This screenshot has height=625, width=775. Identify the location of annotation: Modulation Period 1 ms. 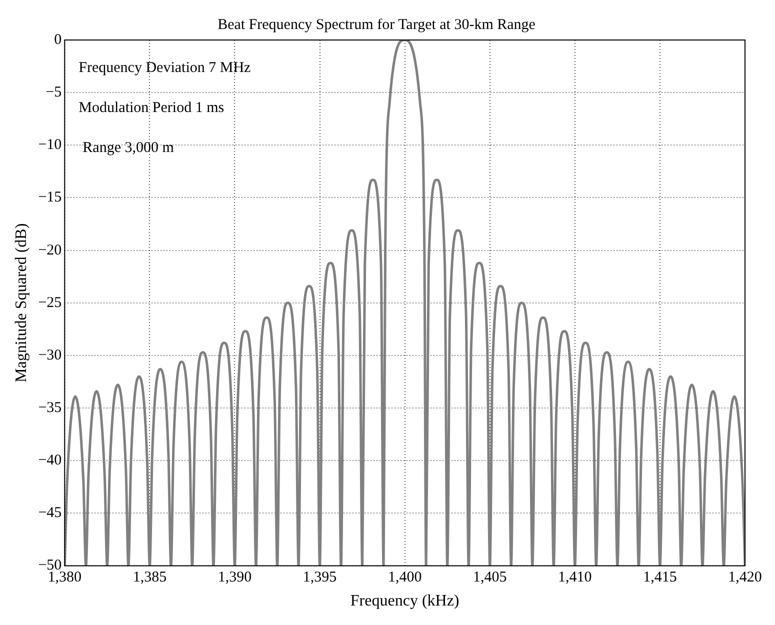
(151, 108).